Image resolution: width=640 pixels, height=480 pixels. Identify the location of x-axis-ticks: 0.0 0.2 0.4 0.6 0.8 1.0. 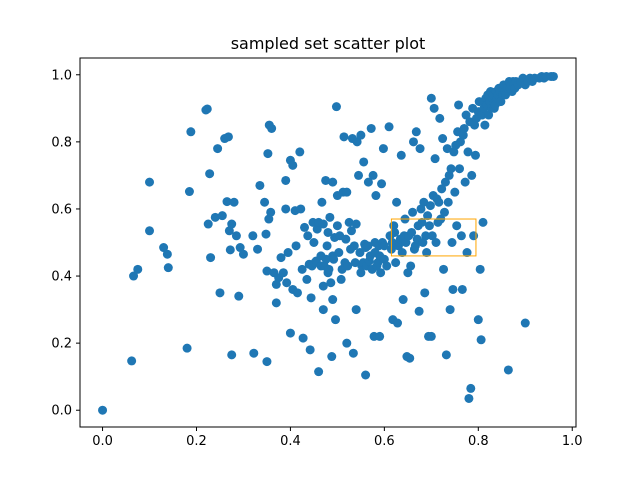
(337, 438).